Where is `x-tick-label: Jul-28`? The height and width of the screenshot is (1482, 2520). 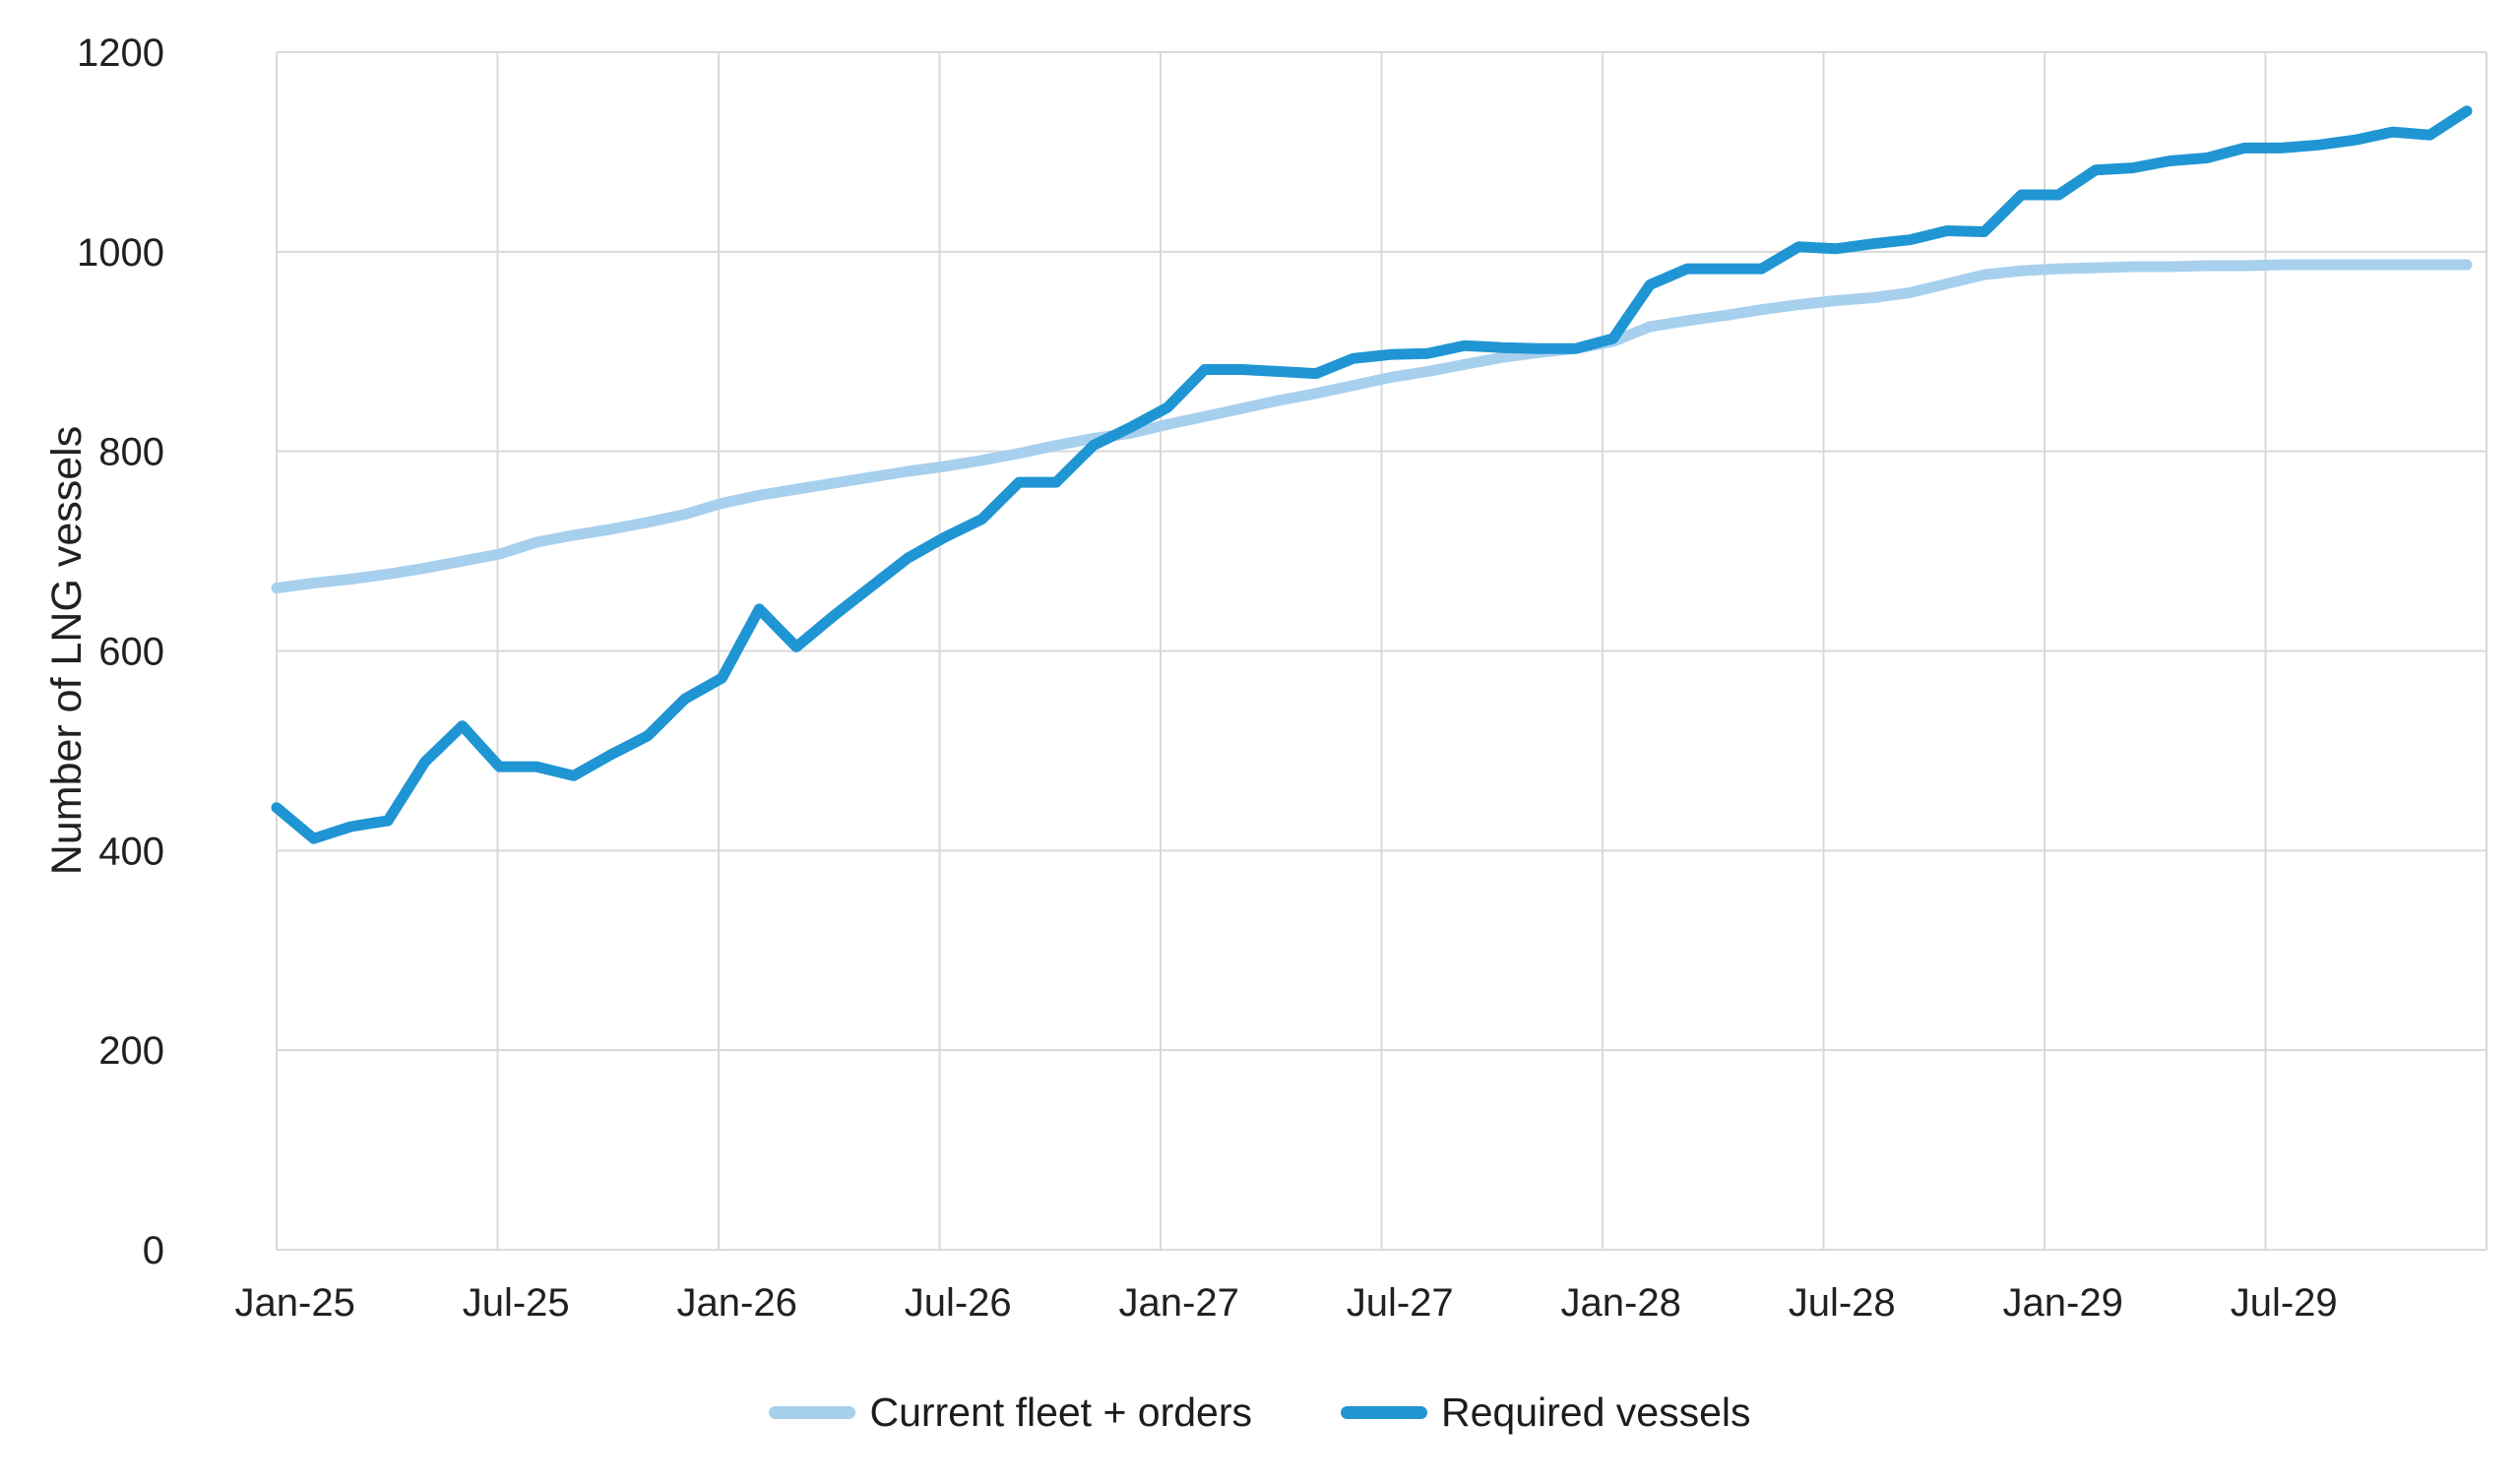
x-tick-label: Jul-28 is located at coordinates (1842, 1303).